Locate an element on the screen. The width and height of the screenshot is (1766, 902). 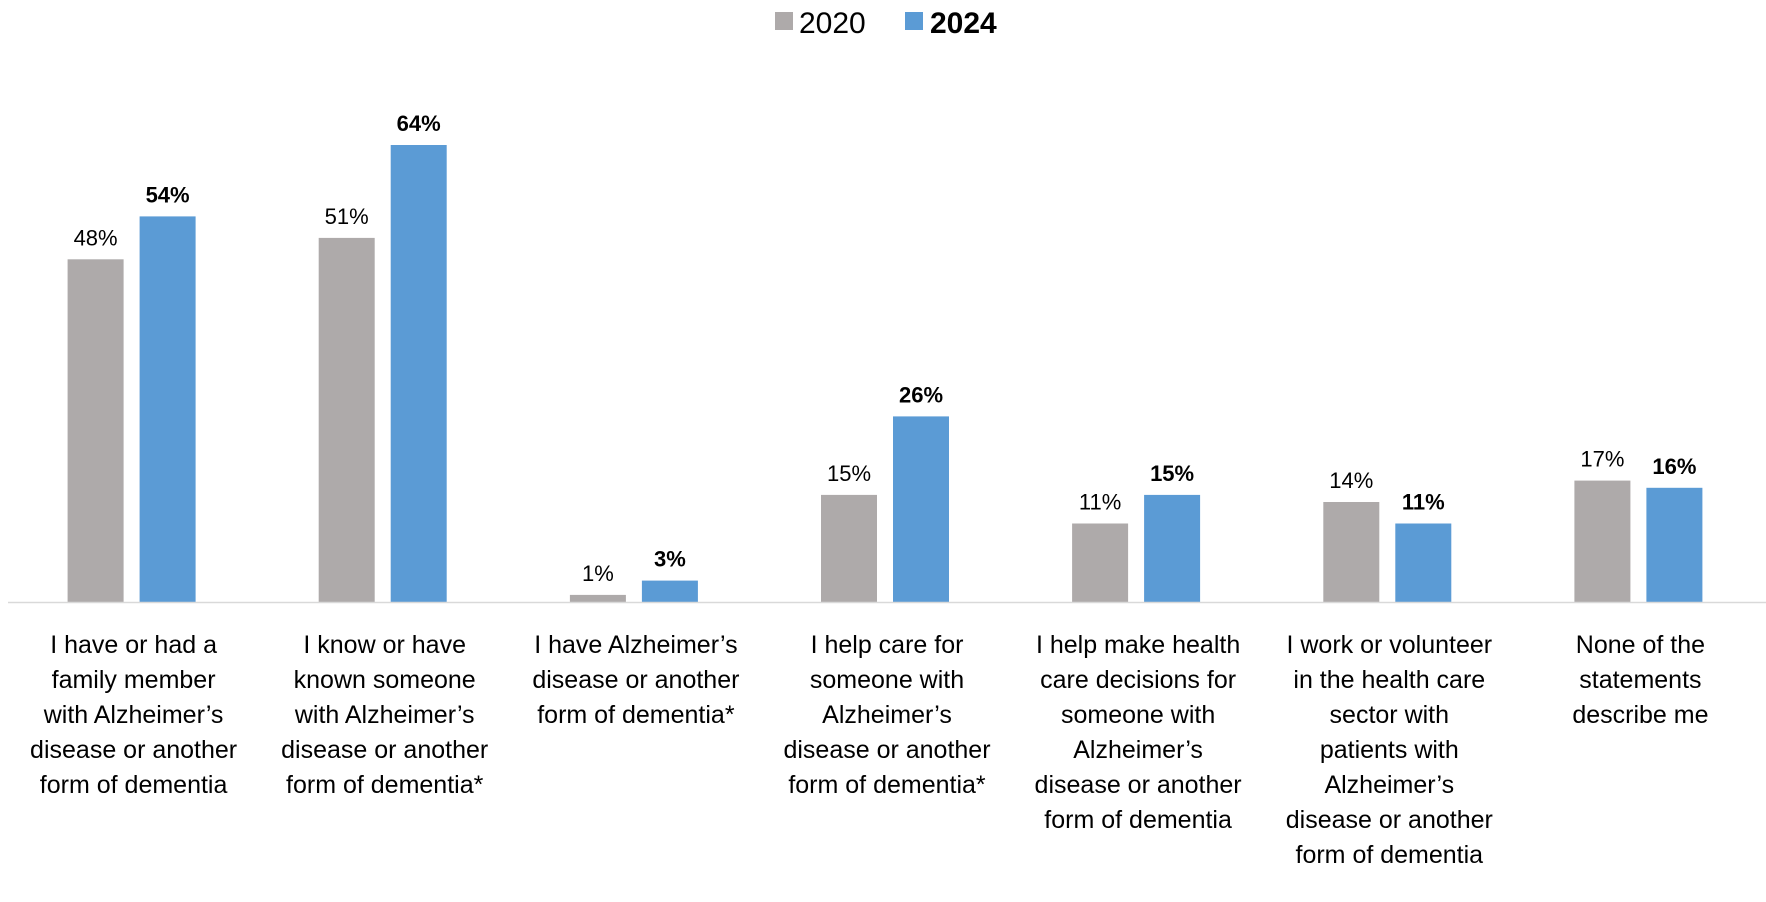
category-label-line: describe me is located at coordinates (1640, 715).